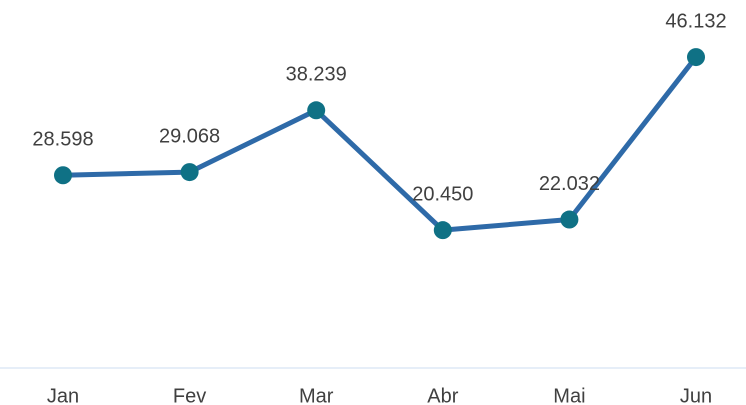 The height and width of the screenshot is (405, 746). Describe the element at coordinates (569, 395) in the screenshot. I see `x-tick-label: Mai` at that location.